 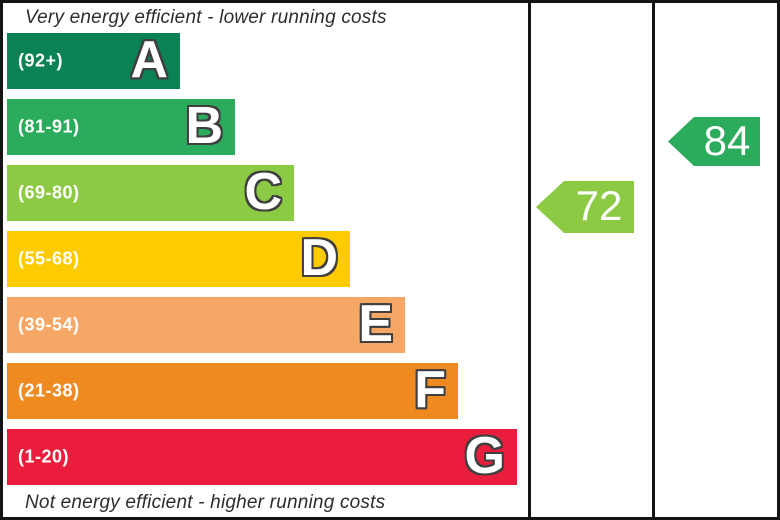 What do you see at coordinates (375, 323) in the screenshot?
I see `band-letter: E` at bounding box center [375, 323].